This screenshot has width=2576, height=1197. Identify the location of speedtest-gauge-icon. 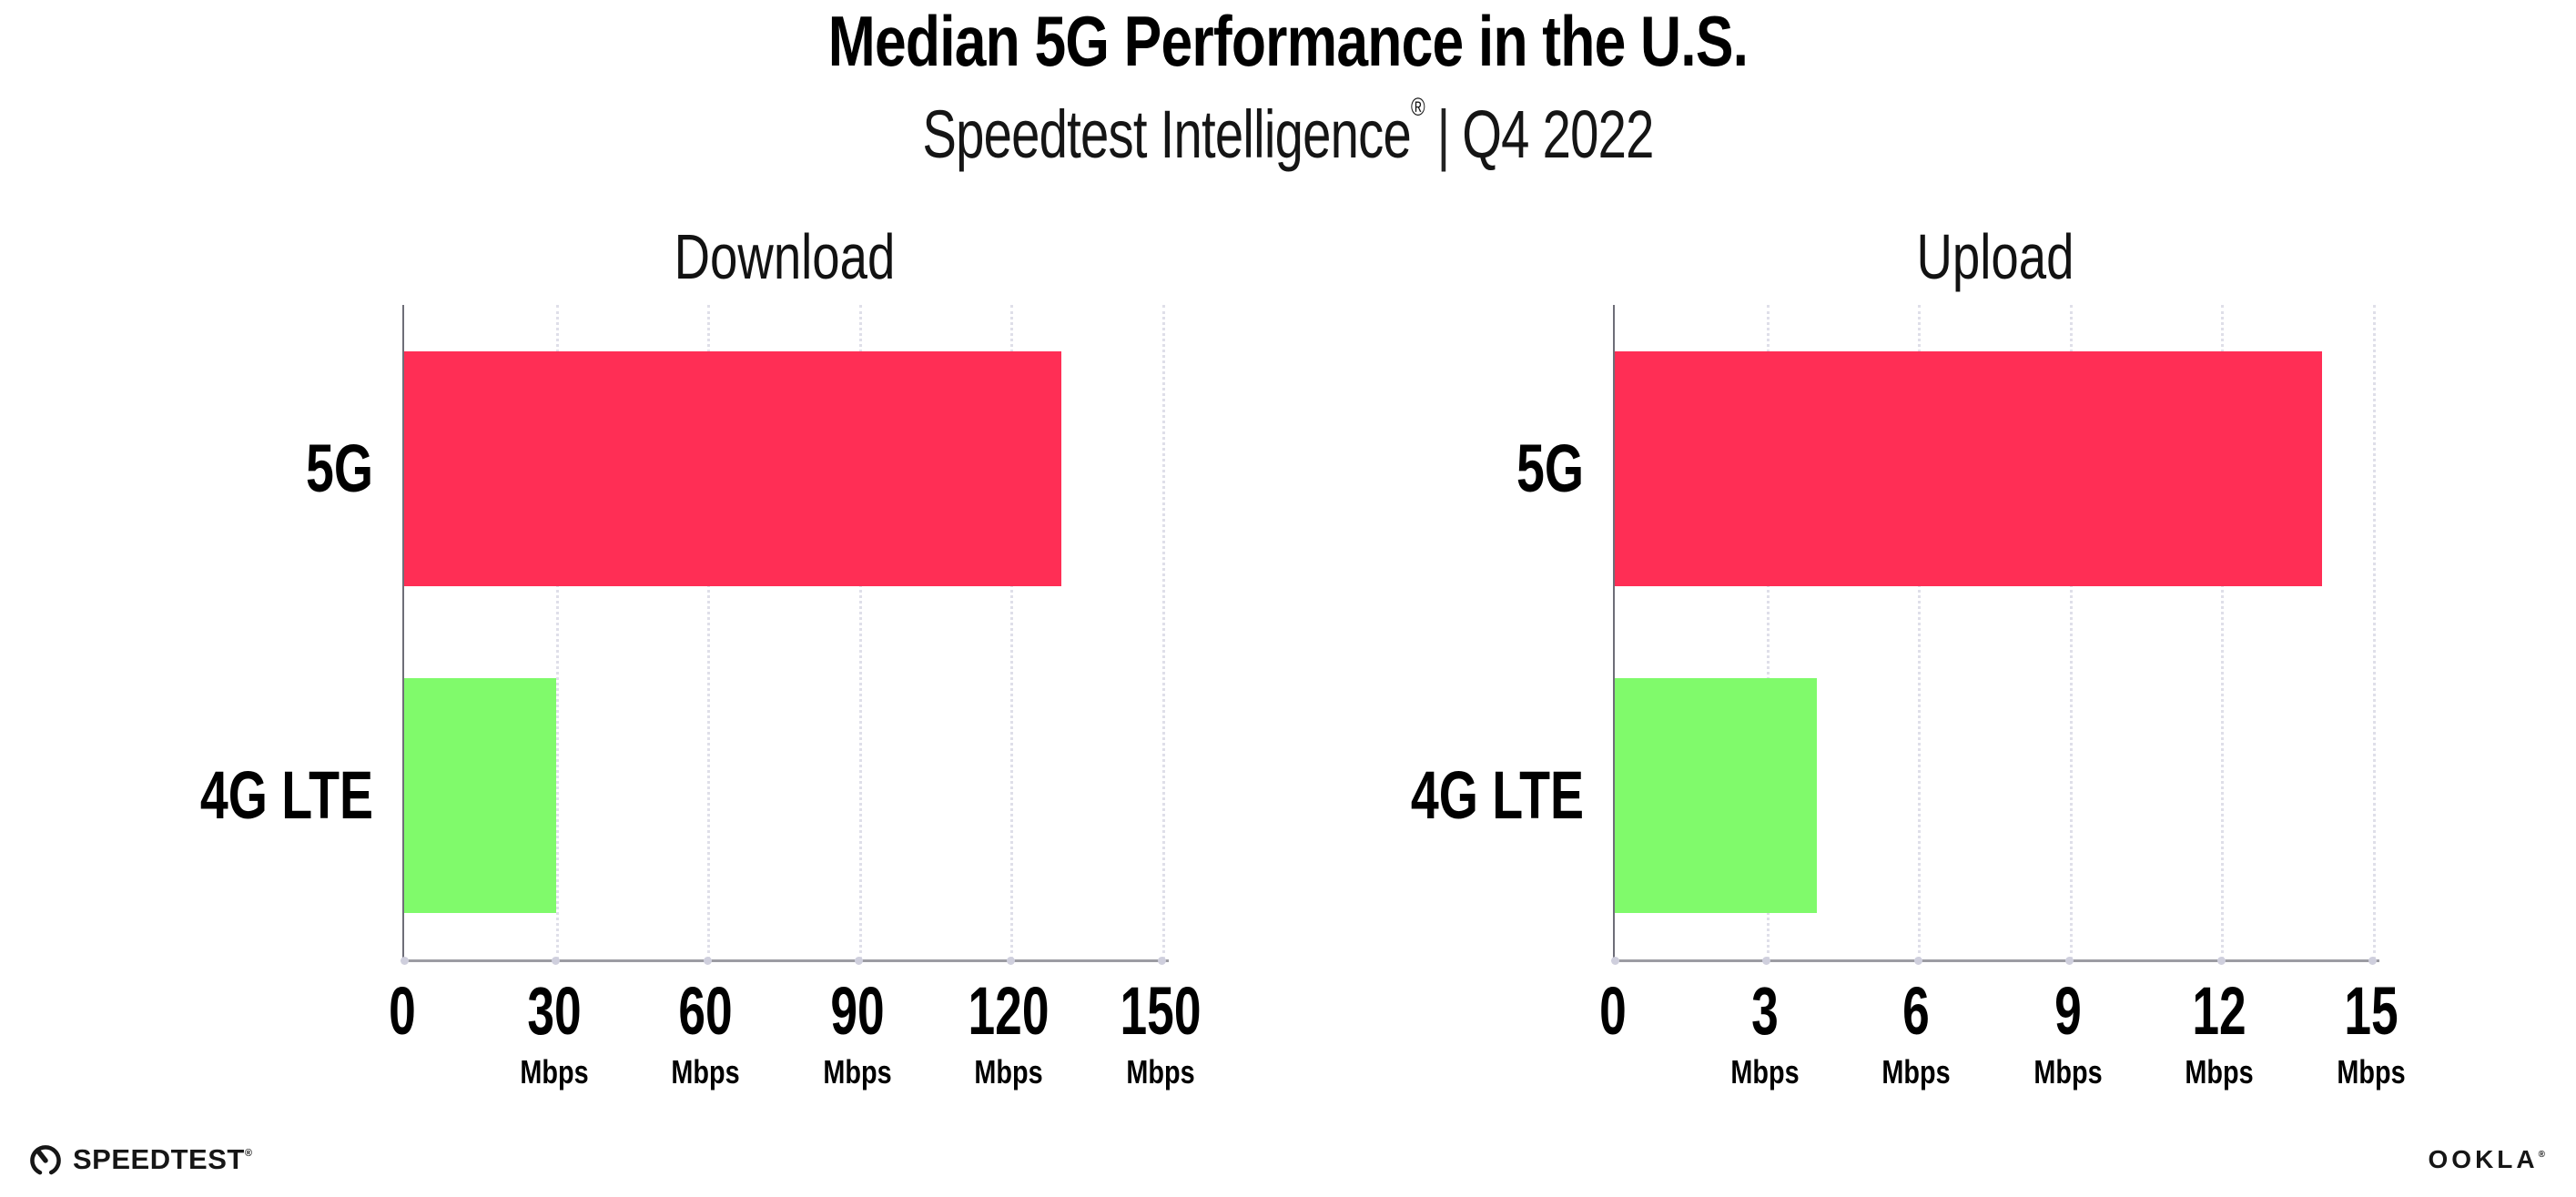
(45, 1159).